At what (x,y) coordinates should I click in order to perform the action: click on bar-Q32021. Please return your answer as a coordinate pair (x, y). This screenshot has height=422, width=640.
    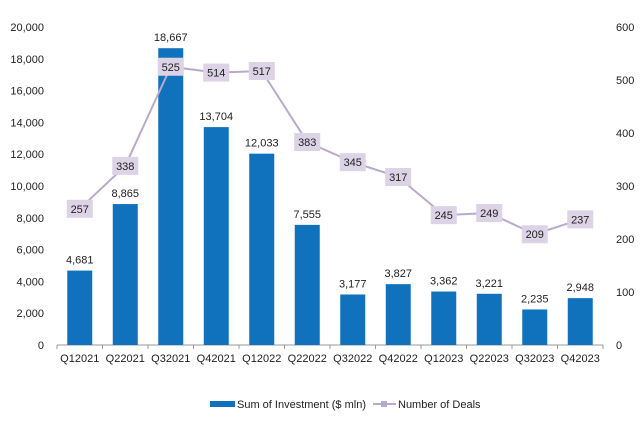
    Looking at the image, I should click on (171, 196).